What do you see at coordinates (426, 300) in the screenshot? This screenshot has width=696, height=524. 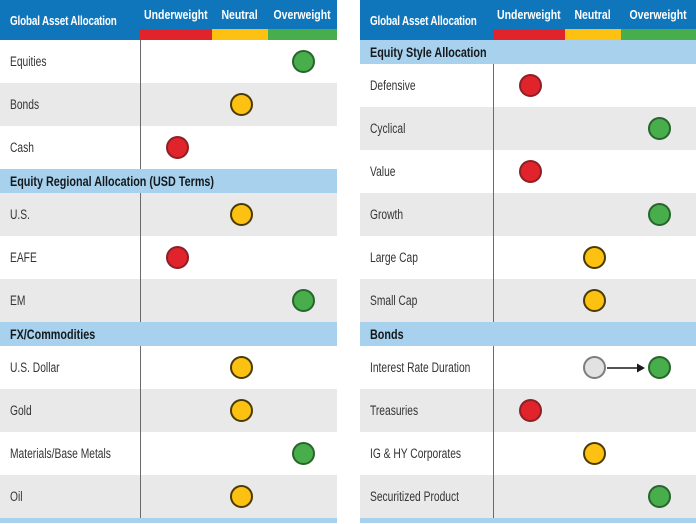 I see `row-label: Small Cap` at bounding box center [426, 300].